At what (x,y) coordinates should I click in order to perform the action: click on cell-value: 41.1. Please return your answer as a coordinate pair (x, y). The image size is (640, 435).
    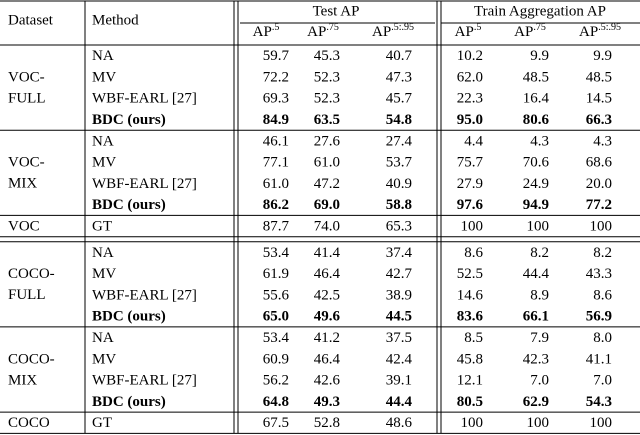
    Looking at the image, I should click on (599, 359).